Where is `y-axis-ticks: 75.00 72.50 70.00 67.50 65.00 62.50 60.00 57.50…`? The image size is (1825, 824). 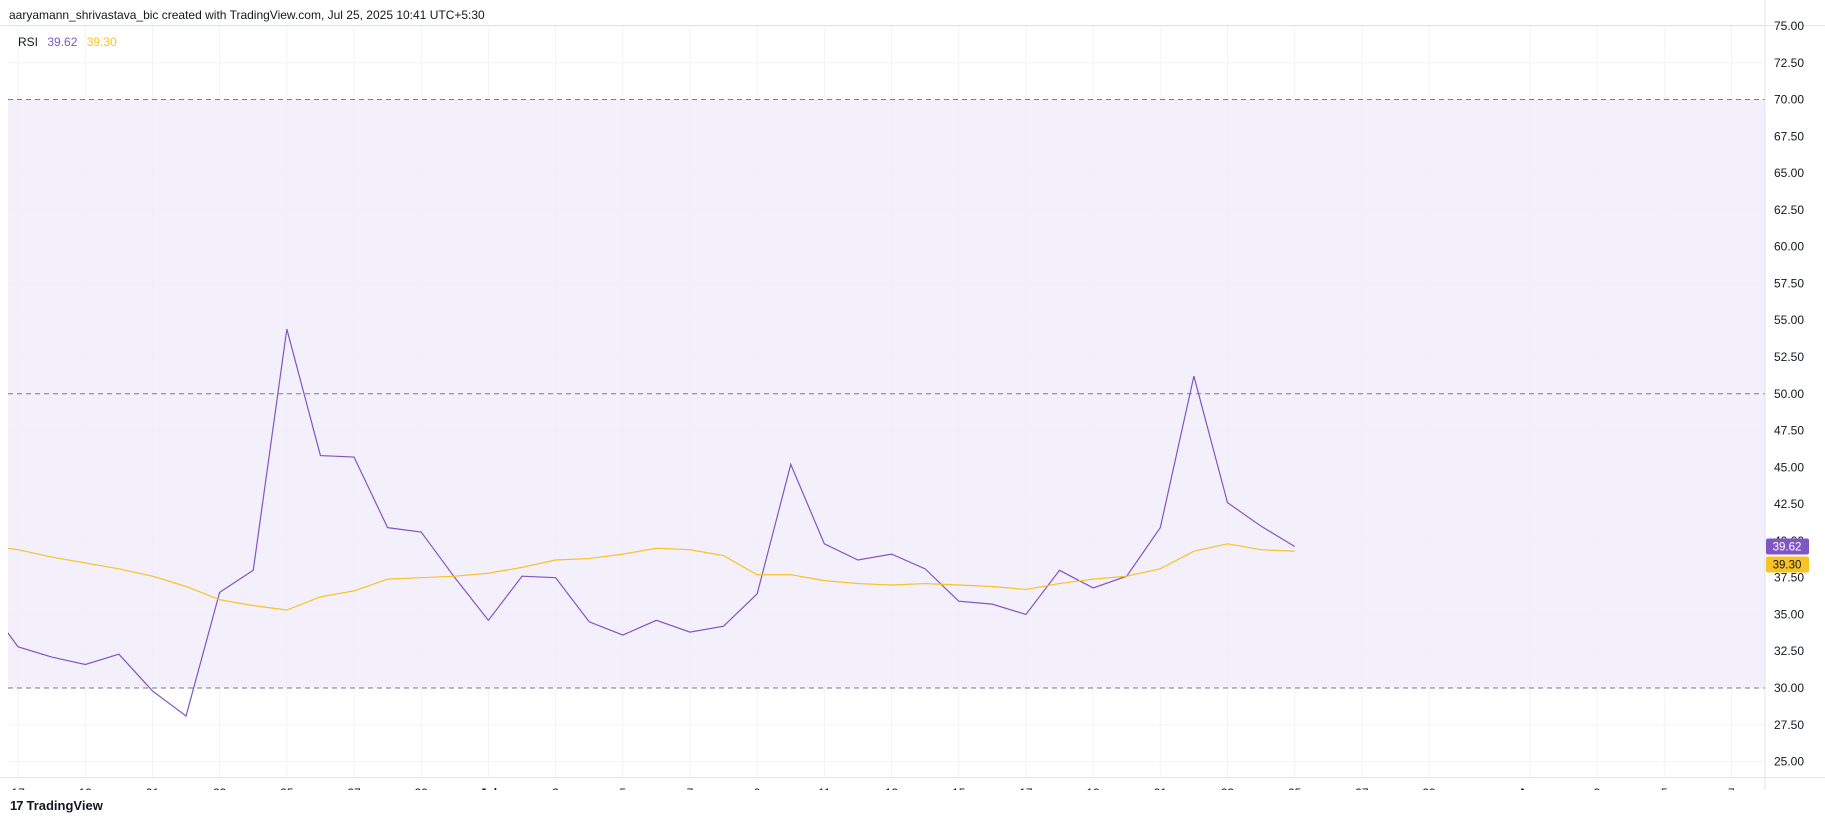 y-axis-ticks: 75.00 72.50 70.00 67.50 65.00 62.50 60.00 57.50… is located at coordinates (1789, 394).